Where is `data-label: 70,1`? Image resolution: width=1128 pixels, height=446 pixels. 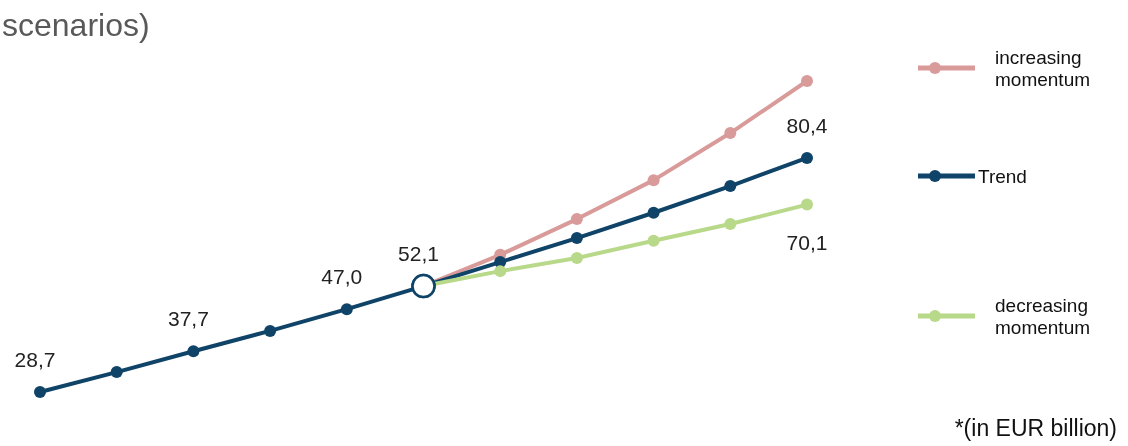 data-label: 70,1 is located at coordinates (807, 242).